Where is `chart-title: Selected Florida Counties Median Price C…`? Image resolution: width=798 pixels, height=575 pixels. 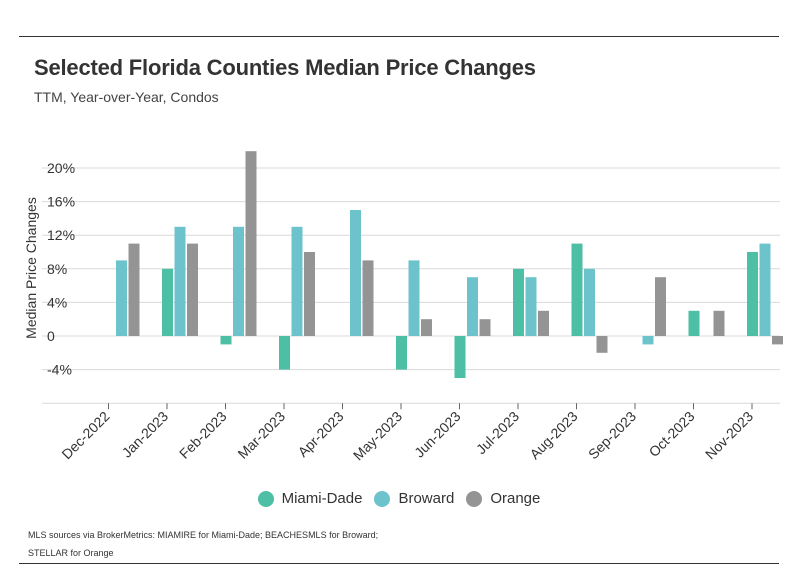
chart-title: Selected Florida Counties Median Price C… is located at coordinates (285, 67).